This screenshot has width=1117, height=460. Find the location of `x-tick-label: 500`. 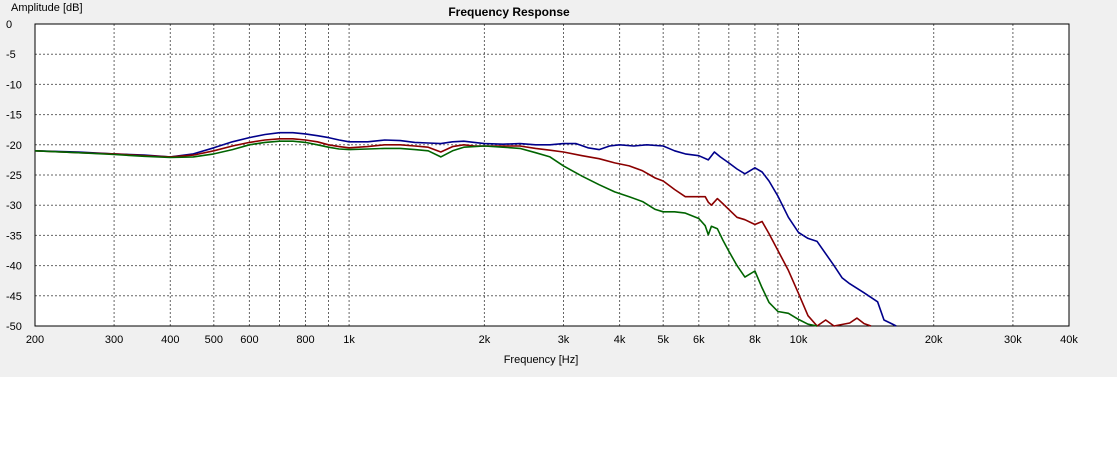

x-tick-label: 500 is located at coordinates (214, 340).